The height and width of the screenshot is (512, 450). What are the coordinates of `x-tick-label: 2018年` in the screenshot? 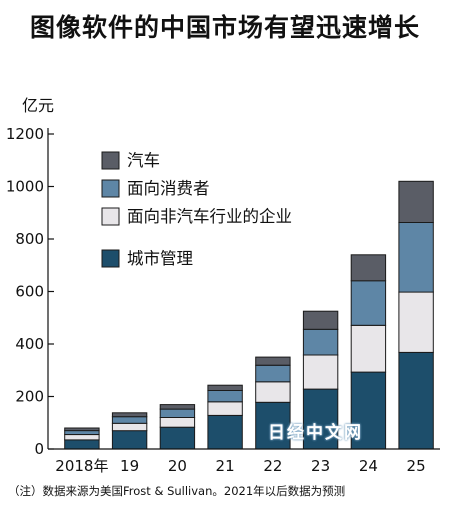 It's located at (81, 466).